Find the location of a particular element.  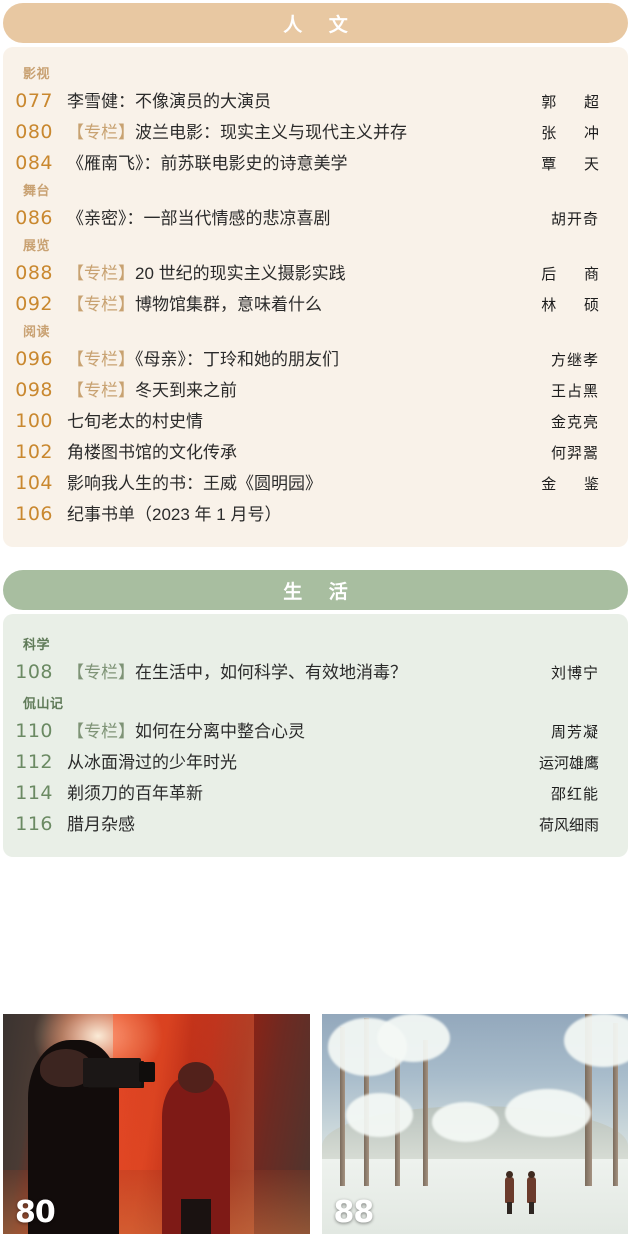

entry-title: 腊月杂感 is located at coordinates (101, 824).